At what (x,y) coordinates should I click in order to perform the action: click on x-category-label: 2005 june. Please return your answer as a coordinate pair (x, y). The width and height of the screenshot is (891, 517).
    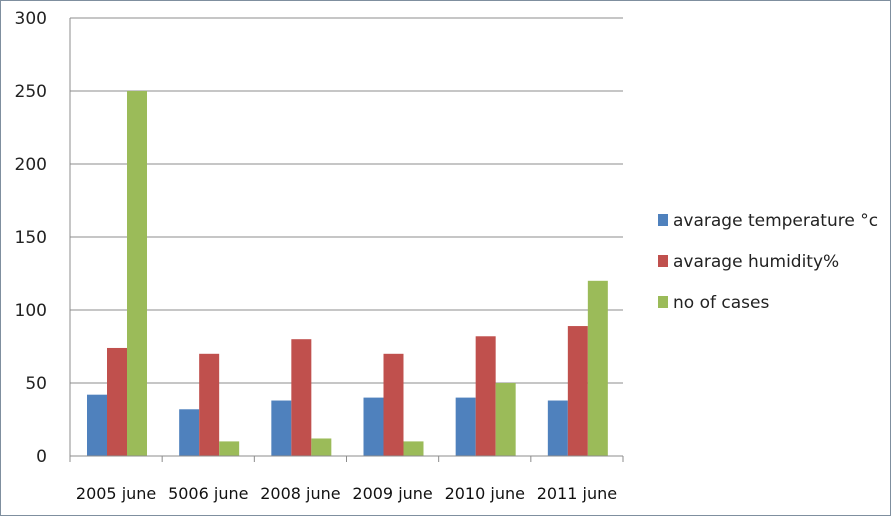
    Looking at the image, I should click on (116, 493).